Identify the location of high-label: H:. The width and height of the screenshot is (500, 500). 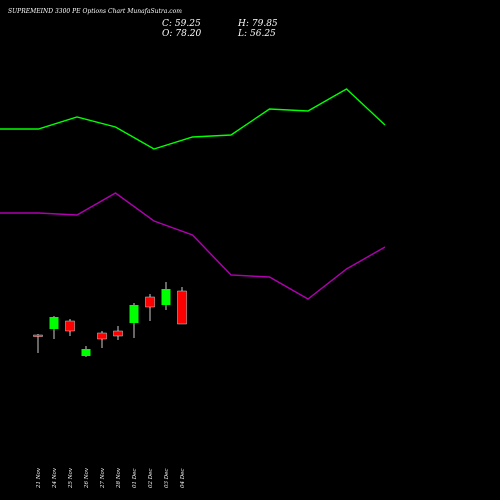
(243, 24).